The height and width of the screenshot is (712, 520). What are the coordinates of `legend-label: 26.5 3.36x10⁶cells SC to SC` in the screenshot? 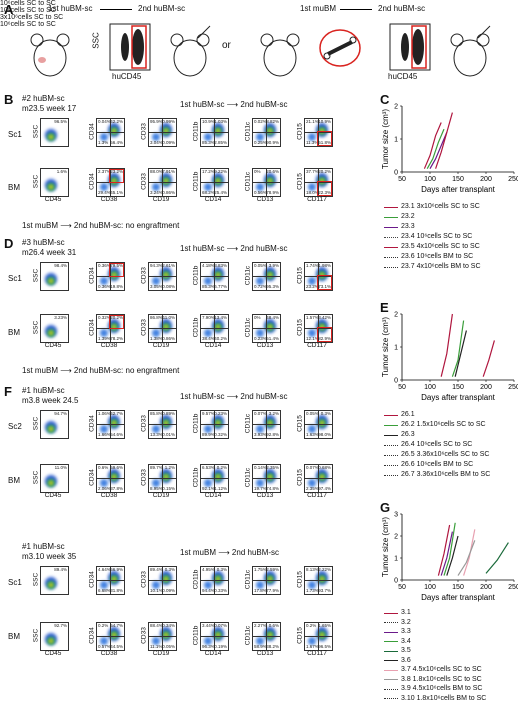 It's located at (445, 454).